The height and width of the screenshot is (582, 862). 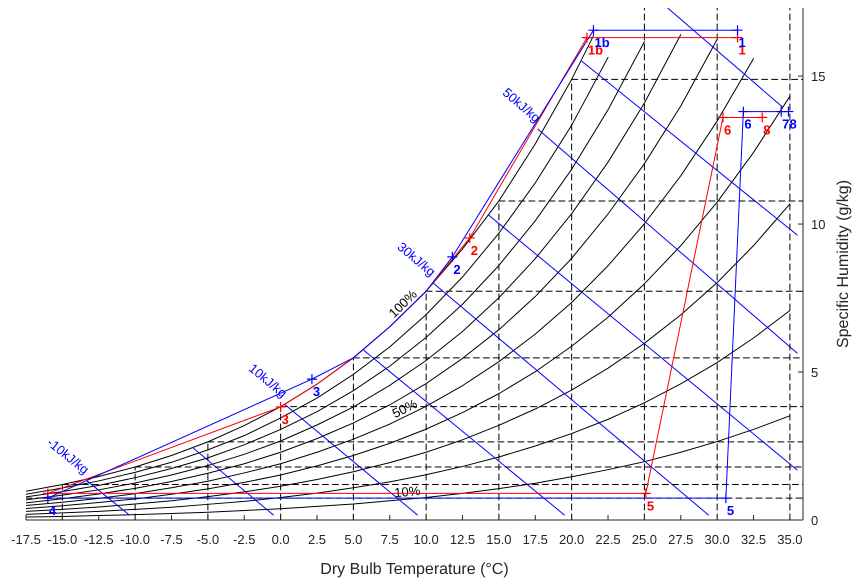 I want to click on x-tick-label: 20.0, so click(x=571, y=539).